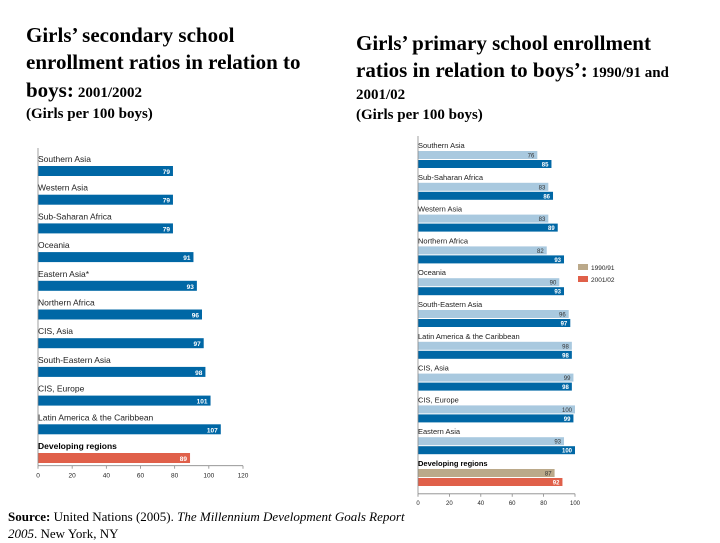  Describe the element at coordinates (494, 323) in the screenshot. I see `bar-2001-south-eastern-asia` at that location.